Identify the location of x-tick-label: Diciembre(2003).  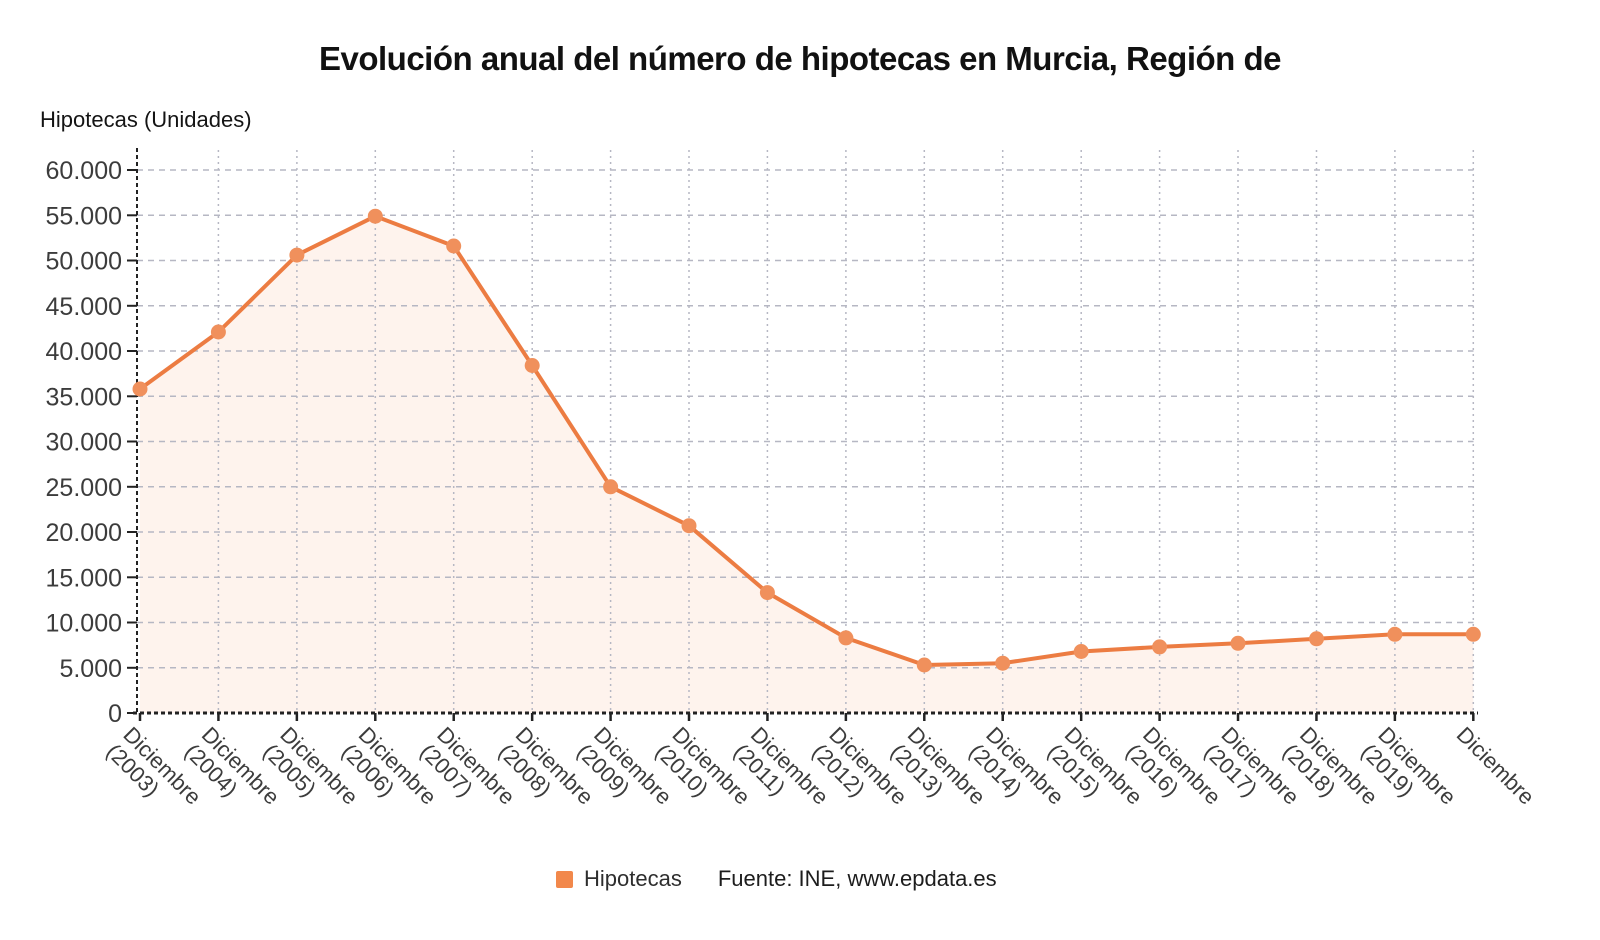
(153, 774).